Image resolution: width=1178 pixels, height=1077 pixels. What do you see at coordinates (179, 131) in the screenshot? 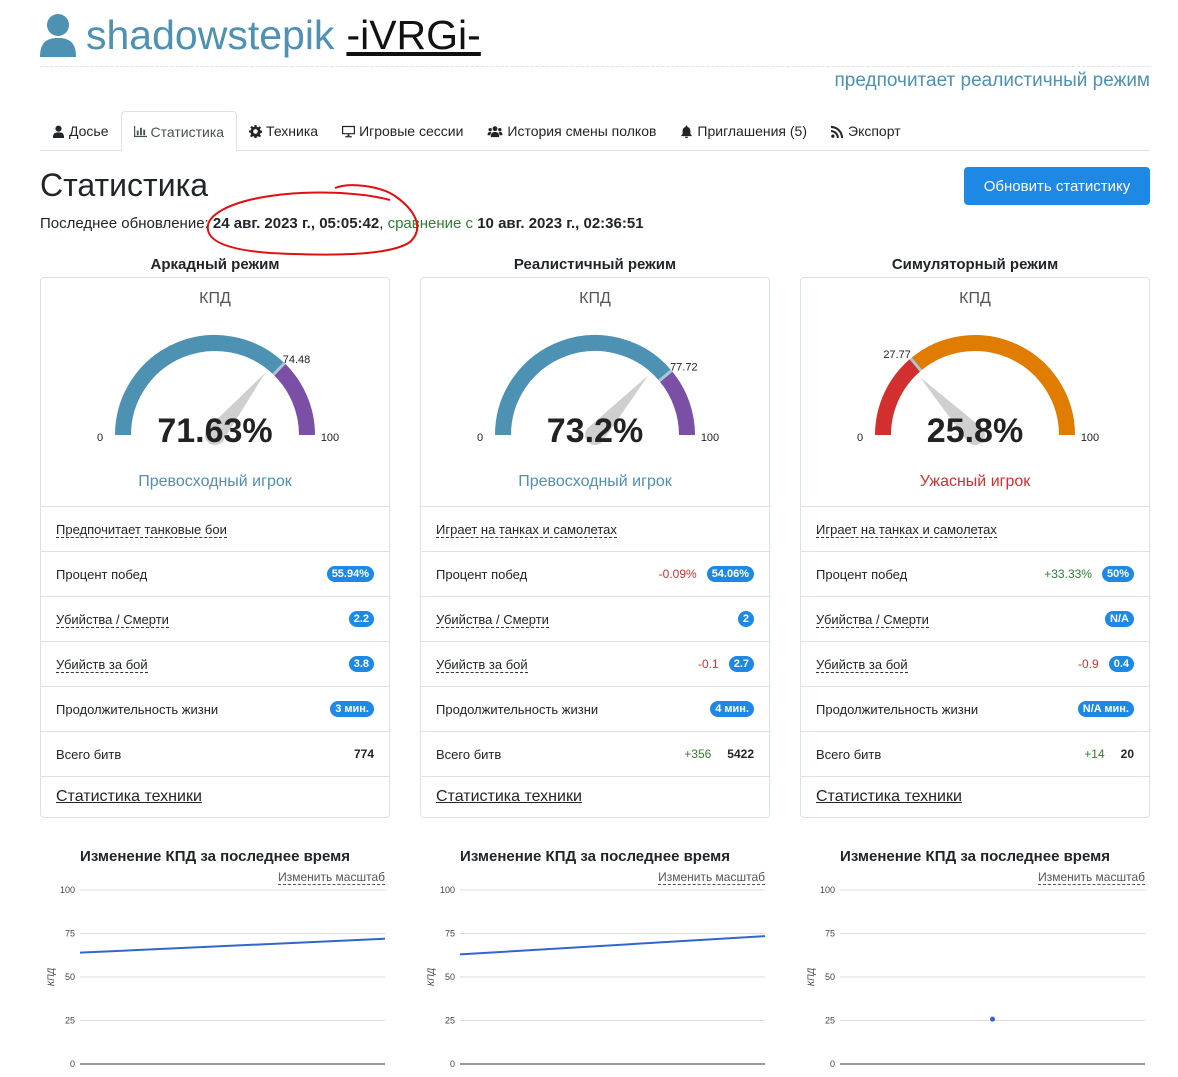
I see `tab-statistics: Статистика` at bounding box center [179, 131].